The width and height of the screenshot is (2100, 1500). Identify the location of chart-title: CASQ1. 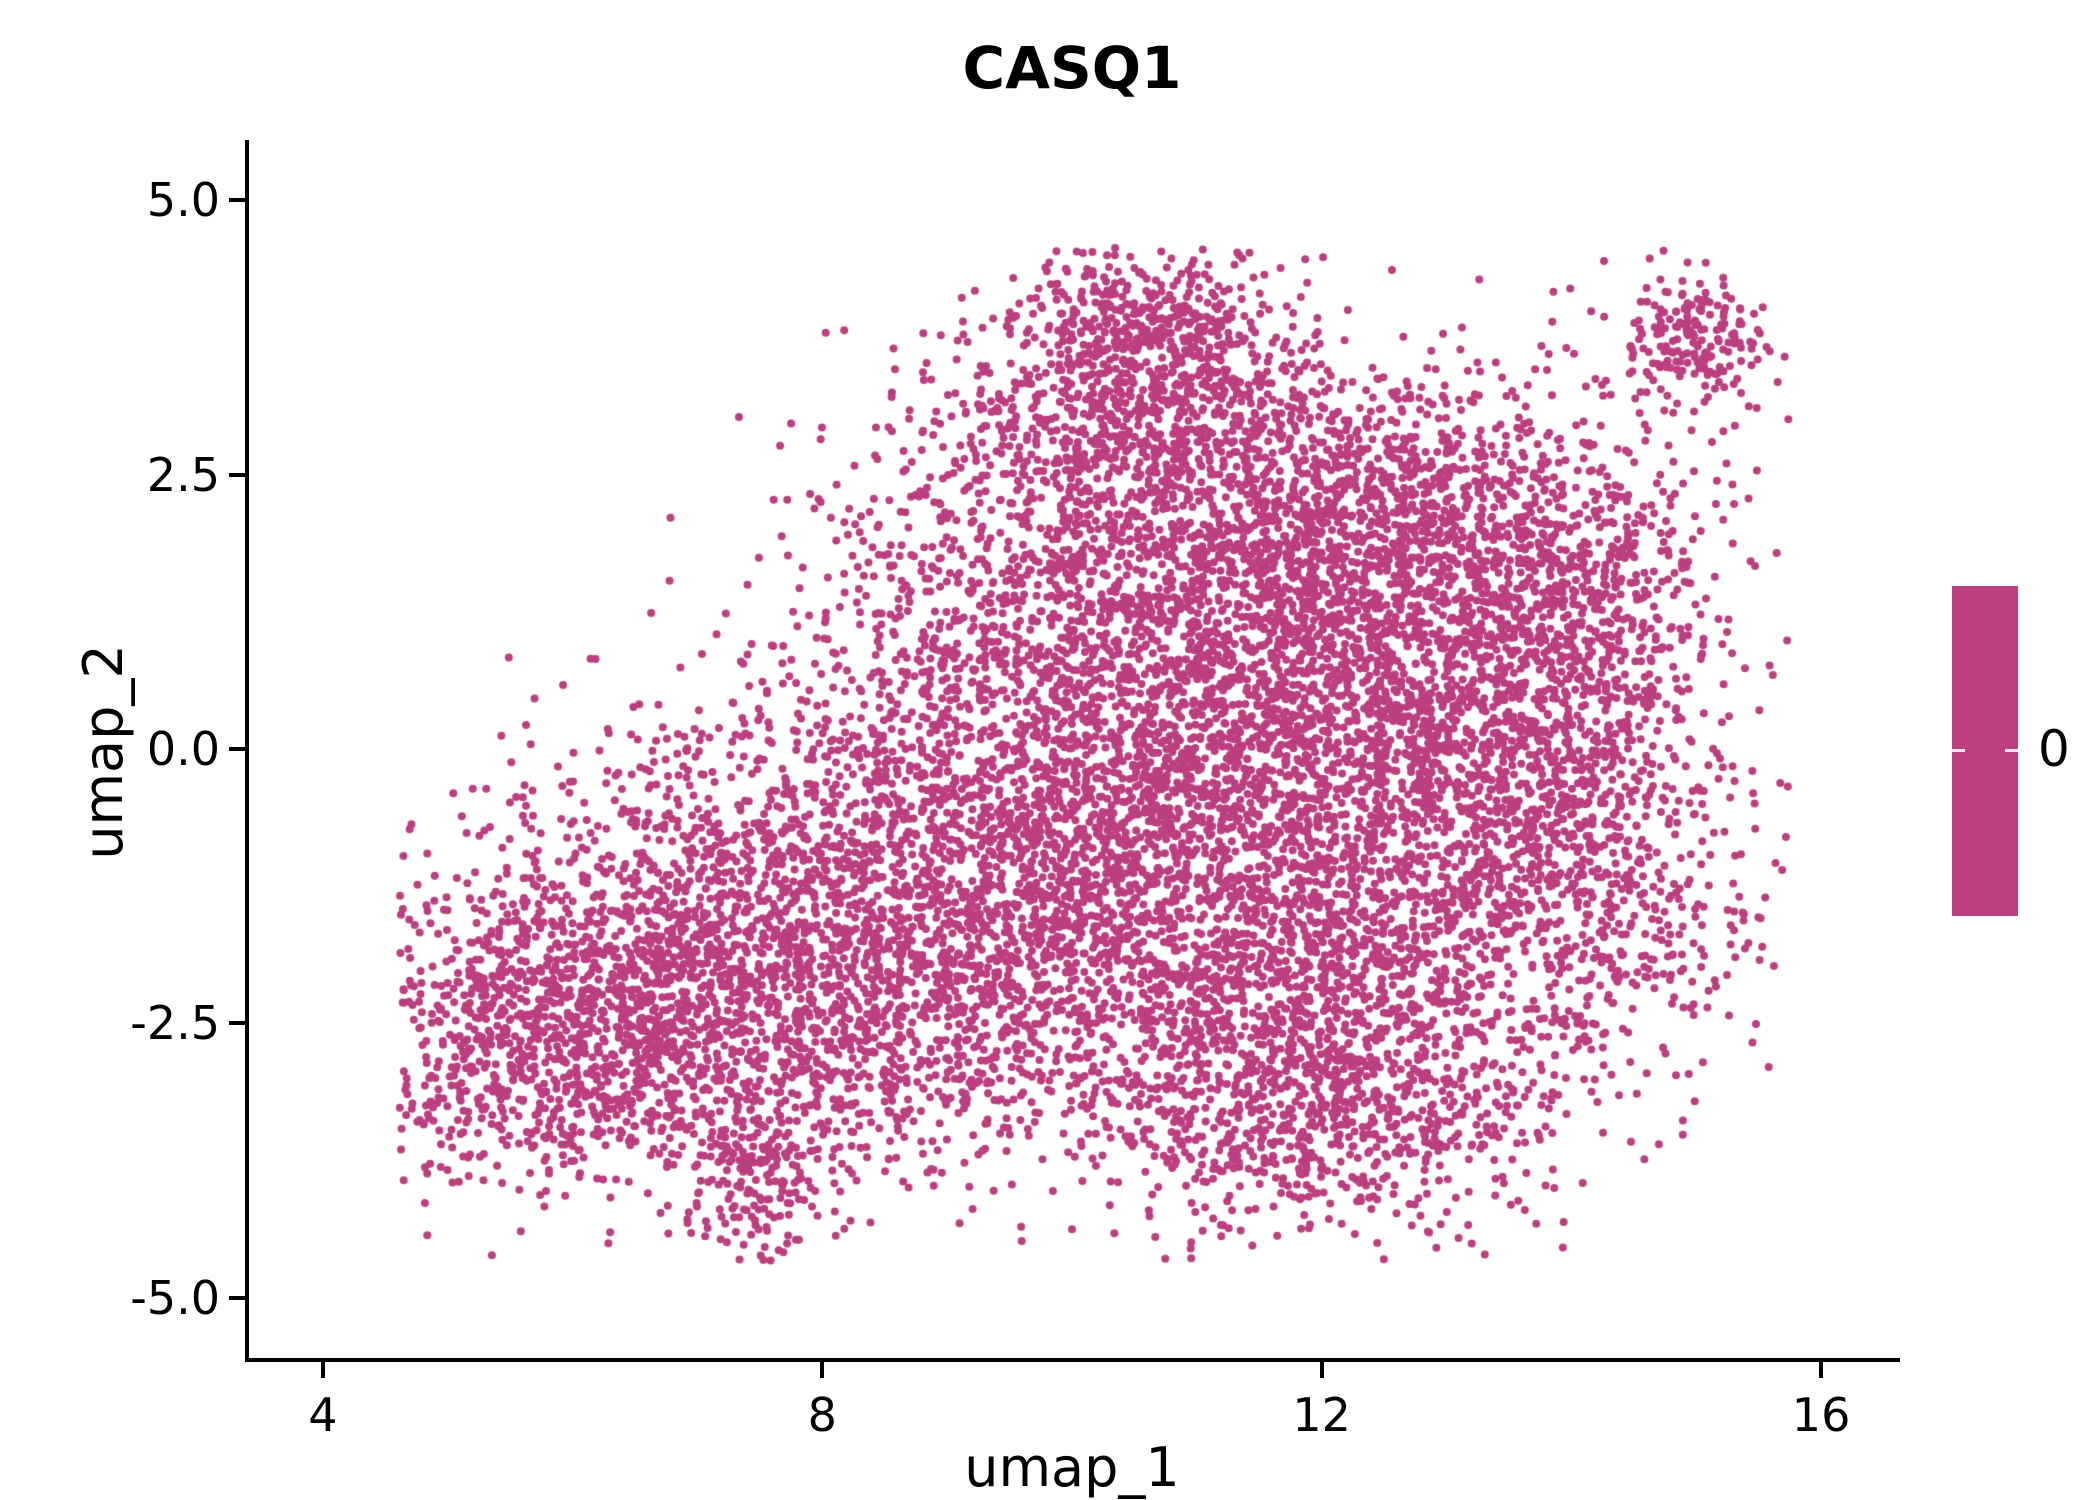
(1072, 68).